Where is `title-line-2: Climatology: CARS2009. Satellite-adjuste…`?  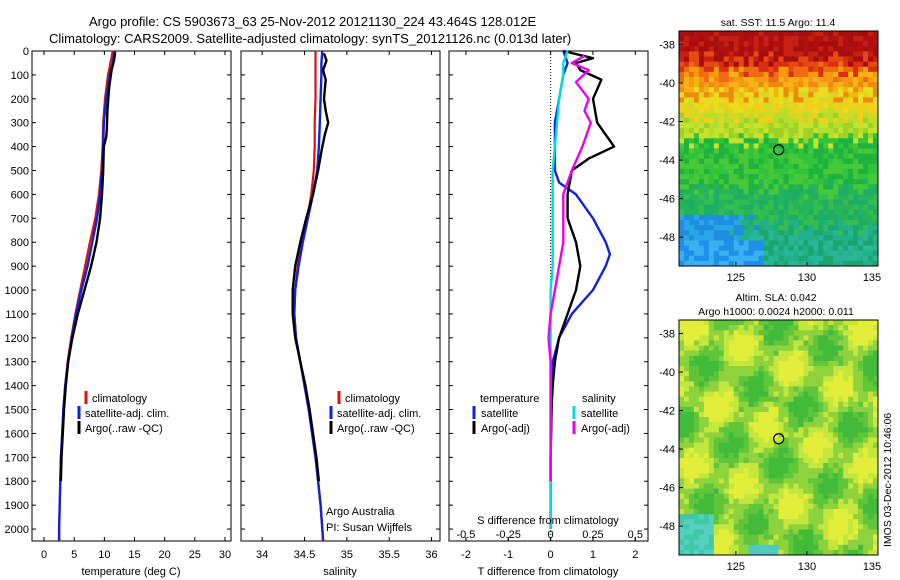
title-line-2: Climatology: CARS2009. Satellite-adjuste… is located at coordinates (310, 38).